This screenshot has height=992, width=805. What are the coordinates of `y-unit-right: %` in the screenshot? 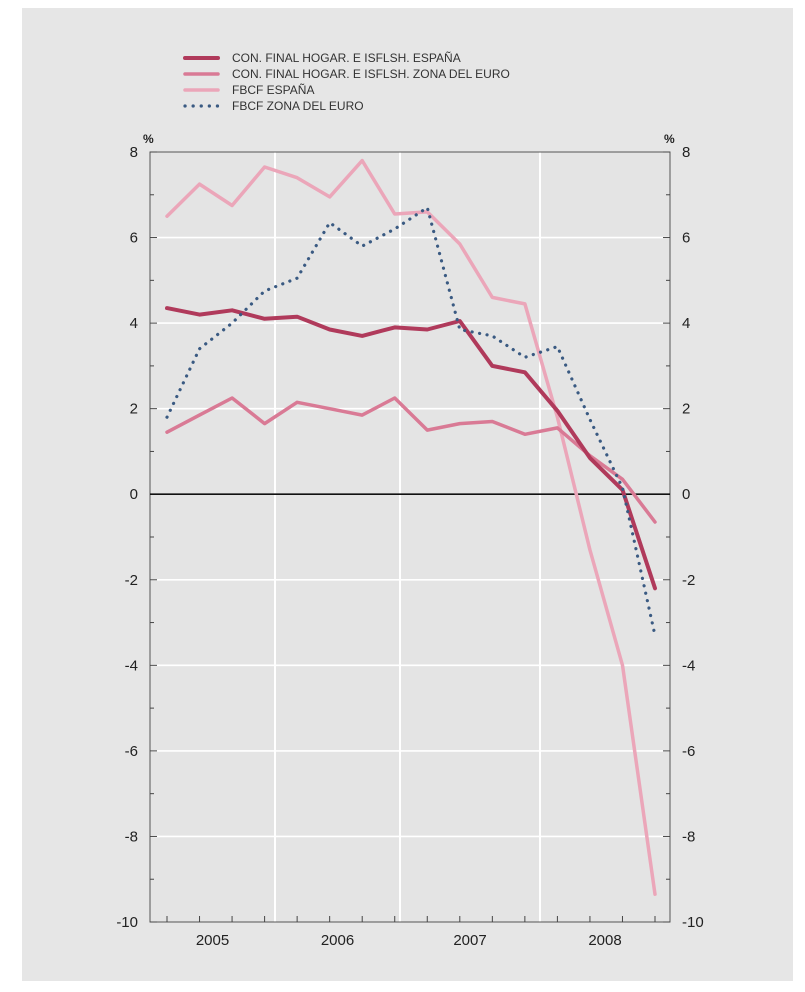 It's located at (669, 139).